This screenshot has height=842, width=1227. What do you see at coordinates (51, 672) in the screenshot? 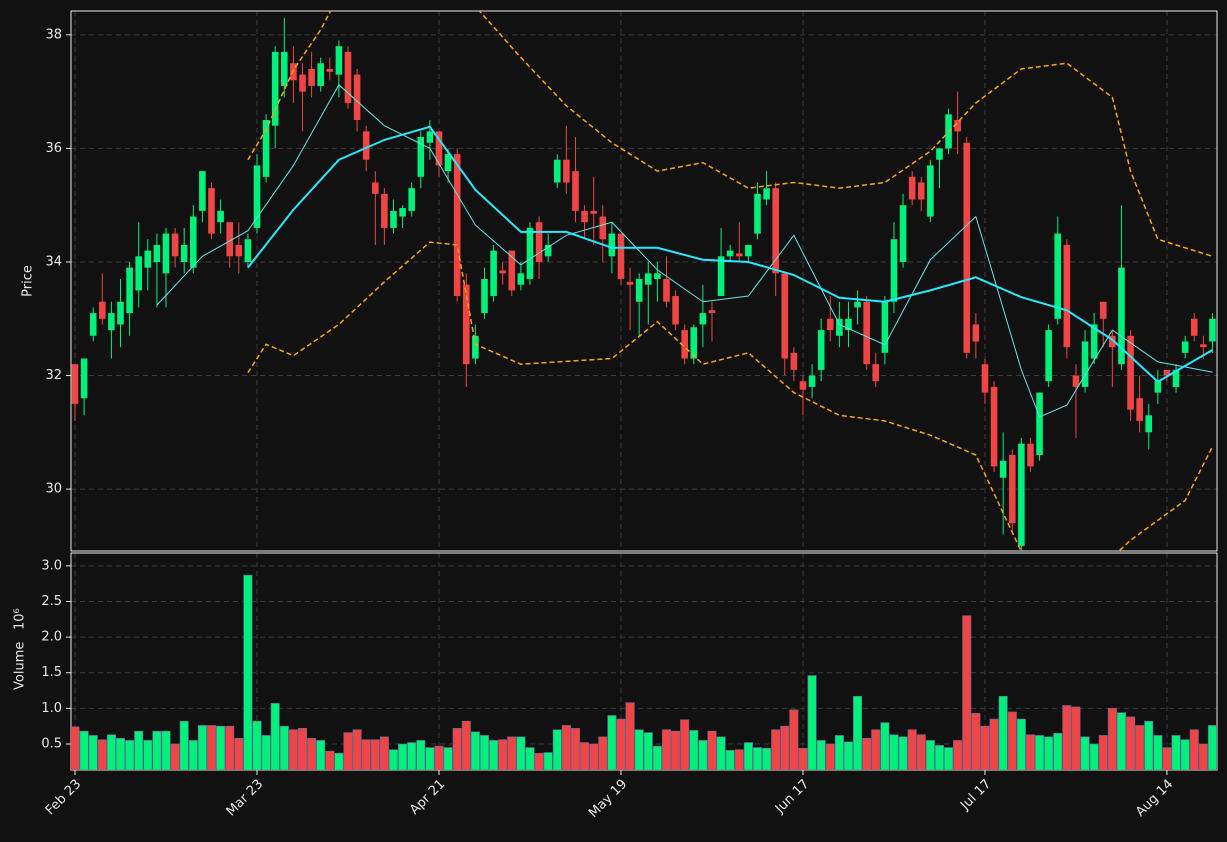
I see `y-tick-label: 1.5` at bounding box center [51, 672].